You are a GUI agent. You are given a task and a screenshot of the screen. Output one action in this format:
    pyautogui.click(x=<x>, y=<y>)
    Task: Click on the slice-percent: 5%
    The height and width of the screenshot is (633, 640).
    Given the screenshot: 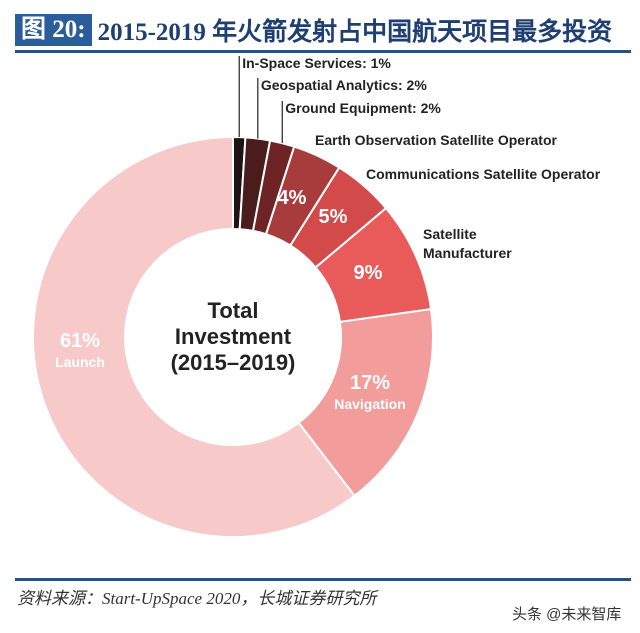 What is the action you would take?
    pyautogui.click(x=333, y=217)
    